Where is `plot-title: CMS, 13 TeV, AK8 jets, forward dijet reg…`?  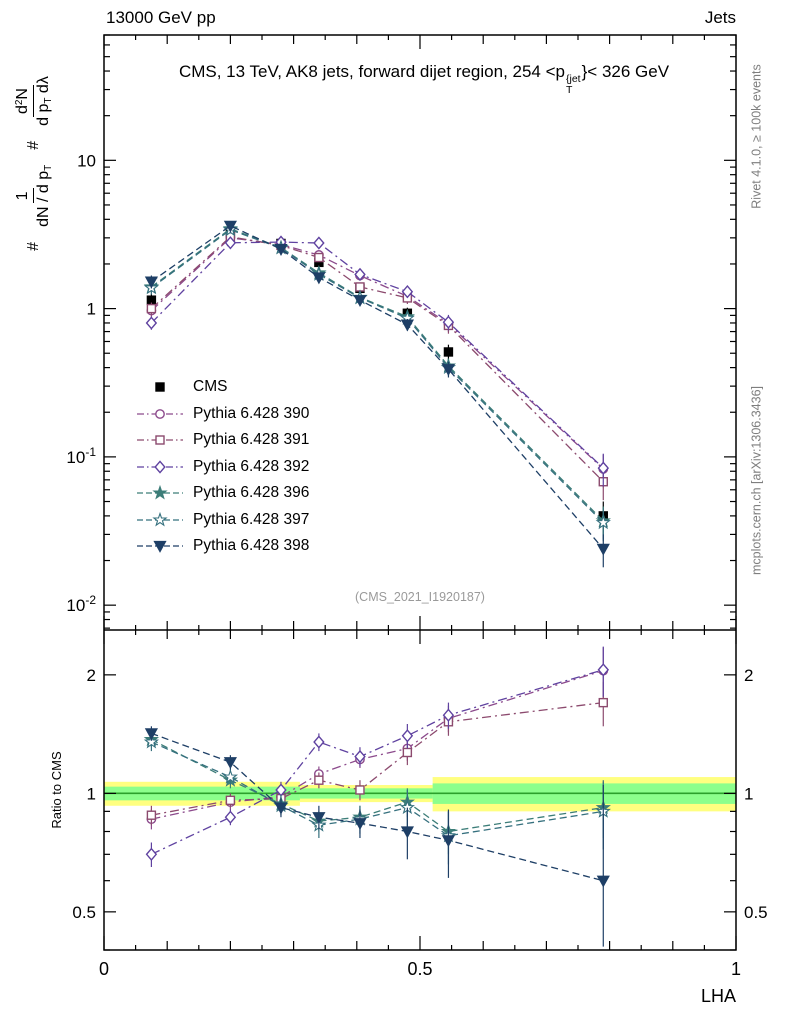
plot-title: CMS, 13 TeV, AK8 jets, forward dijet reg… is located at coordinates (424, 78).